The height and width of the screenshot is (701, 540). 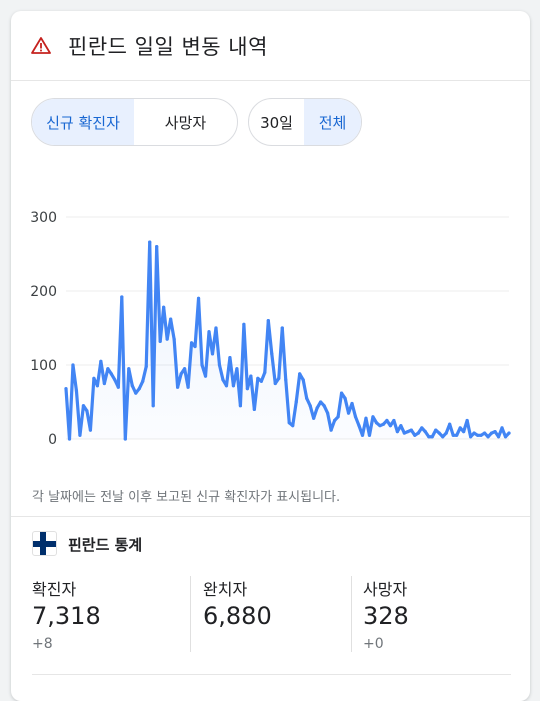 What do you see at coordinates (66, 616) in the screenshot?
I see `stat-value: 7,318` at bounding box center [66, 616].